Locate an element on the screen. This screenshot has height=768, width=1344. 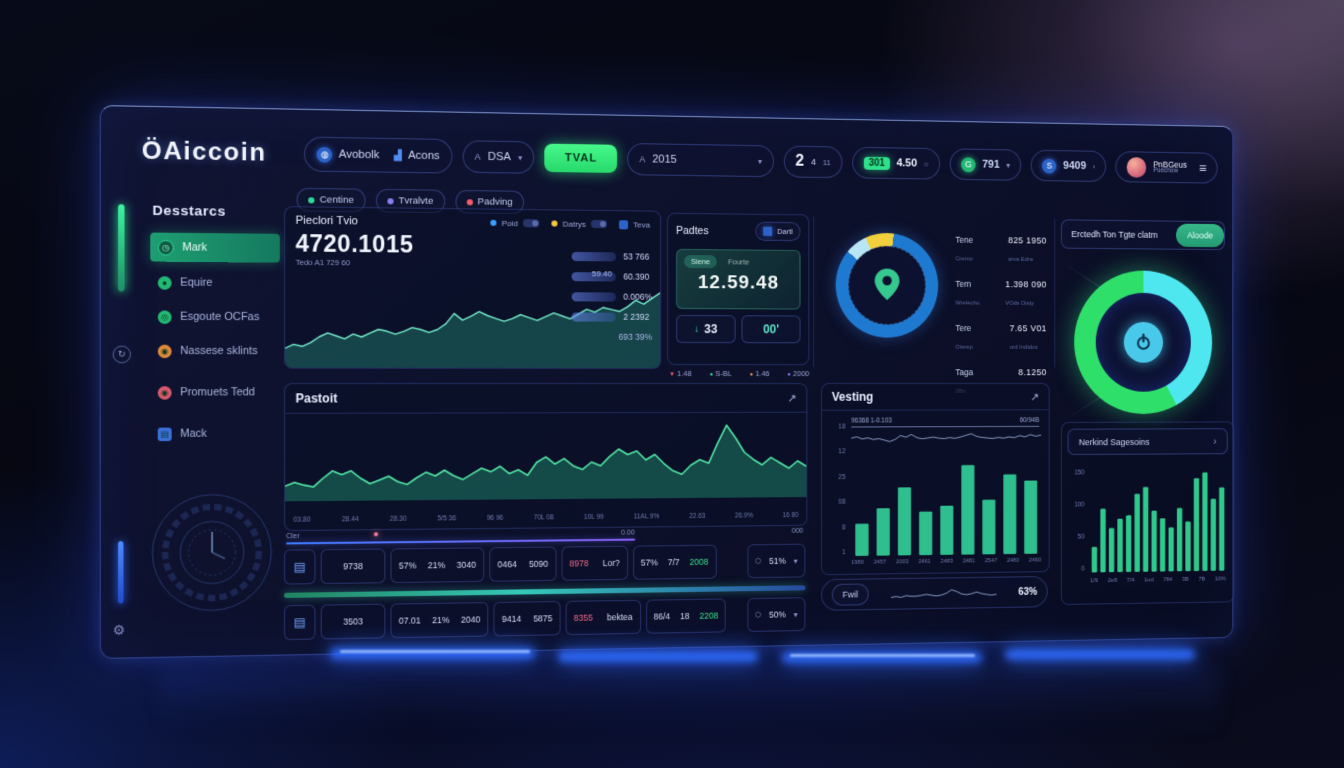
padtes-box-33: ↓ 33 is located at coordinates (706, 329).